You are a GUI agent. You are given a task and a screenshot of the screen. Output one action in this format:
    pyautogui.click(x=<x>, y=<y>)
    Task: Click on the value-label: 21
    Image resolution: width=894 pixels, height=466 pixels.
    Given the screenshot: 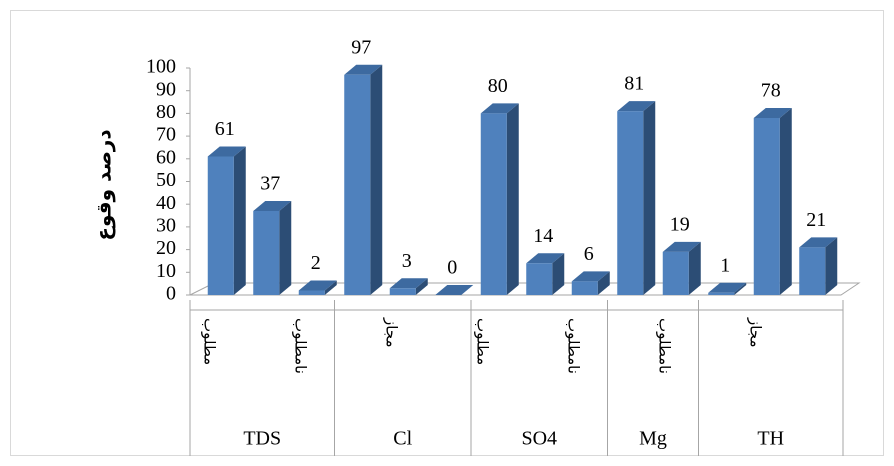 What is the action you would take?
    pyautogui.click(x=816, y=220)
    